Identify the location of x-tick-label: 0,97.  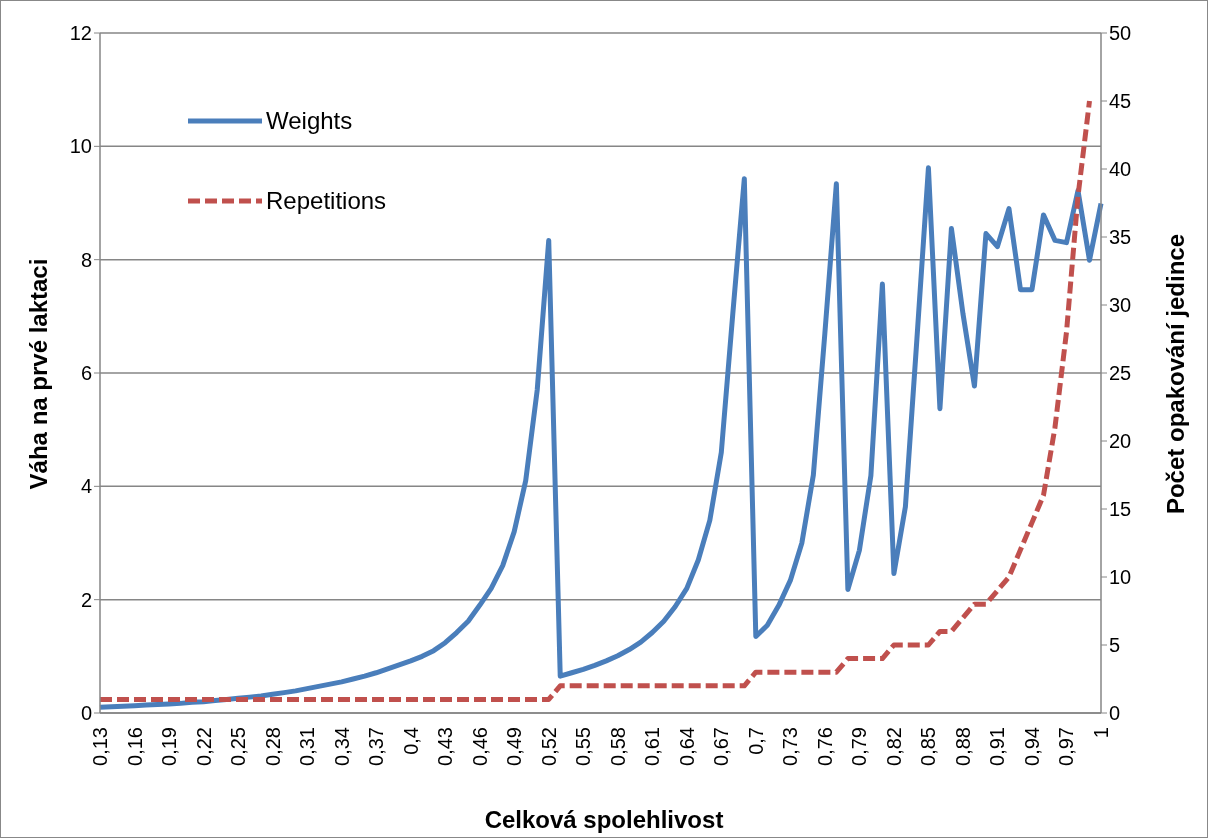
(1066, 746).